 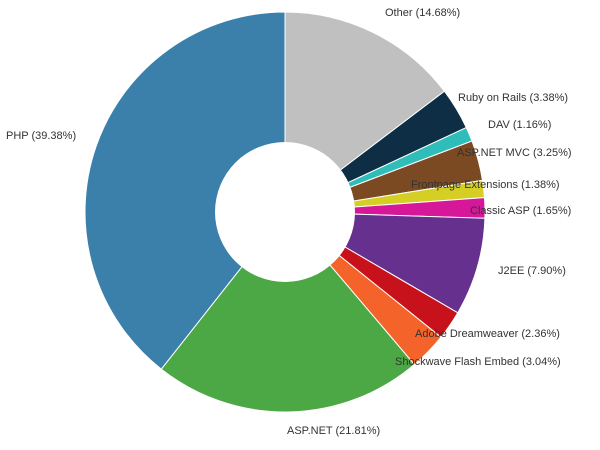 What do you see at coordinates (532, 271) in the screenshot?
I see `slice-label-j2ee: J2EE (7.90%)` at bounding box center [532, 271].